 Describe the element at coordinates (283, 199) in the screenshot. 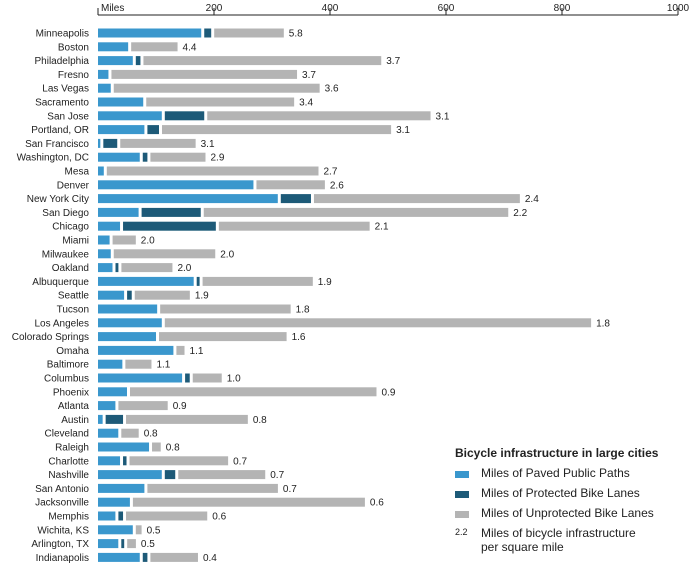

I see `city-row: New York City 2.4` at that location.